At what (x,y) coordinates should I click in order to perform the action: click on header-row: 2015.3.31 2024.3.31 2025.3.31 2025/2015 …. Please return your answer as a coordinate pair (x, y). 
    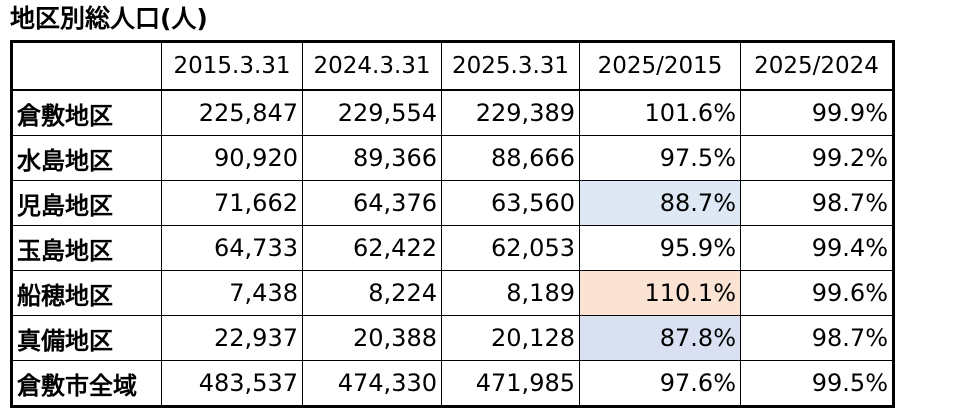
    Looking at the image, I should click on (452, 66).